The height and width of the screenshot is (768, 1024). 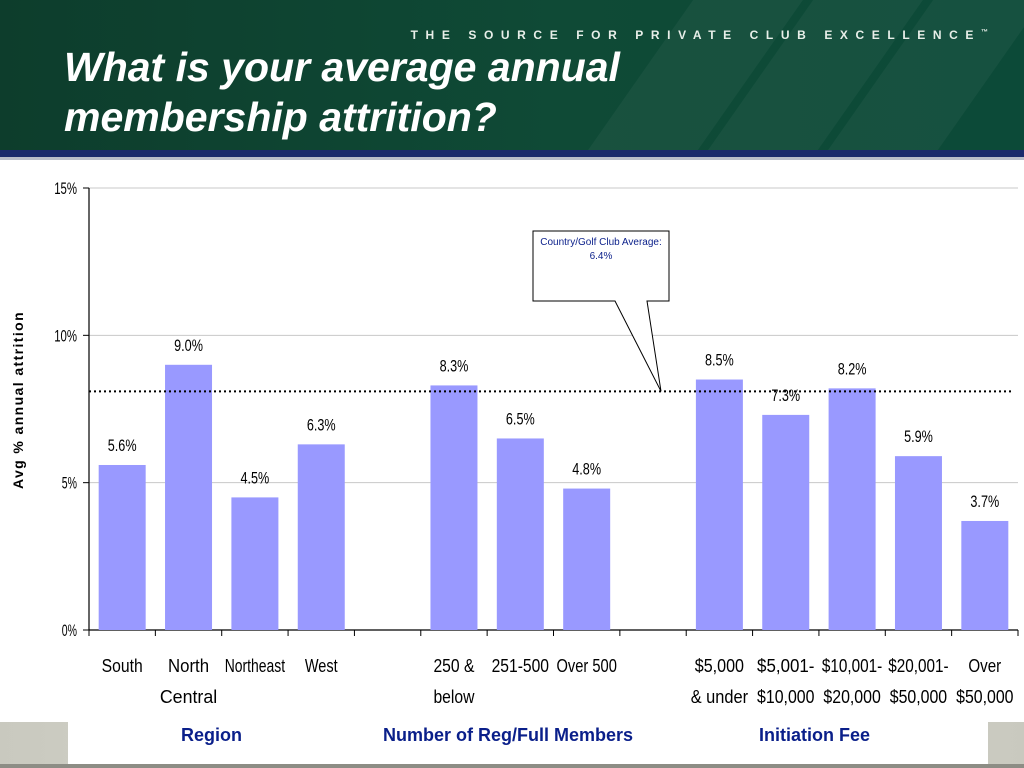 I want to click on title-line-2: membership attrition?, so click(x=280, y=117).